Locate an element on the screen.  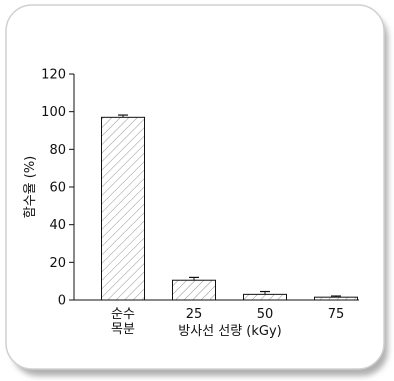
y-tick-label: 0 is located at coordinates (62, 301).